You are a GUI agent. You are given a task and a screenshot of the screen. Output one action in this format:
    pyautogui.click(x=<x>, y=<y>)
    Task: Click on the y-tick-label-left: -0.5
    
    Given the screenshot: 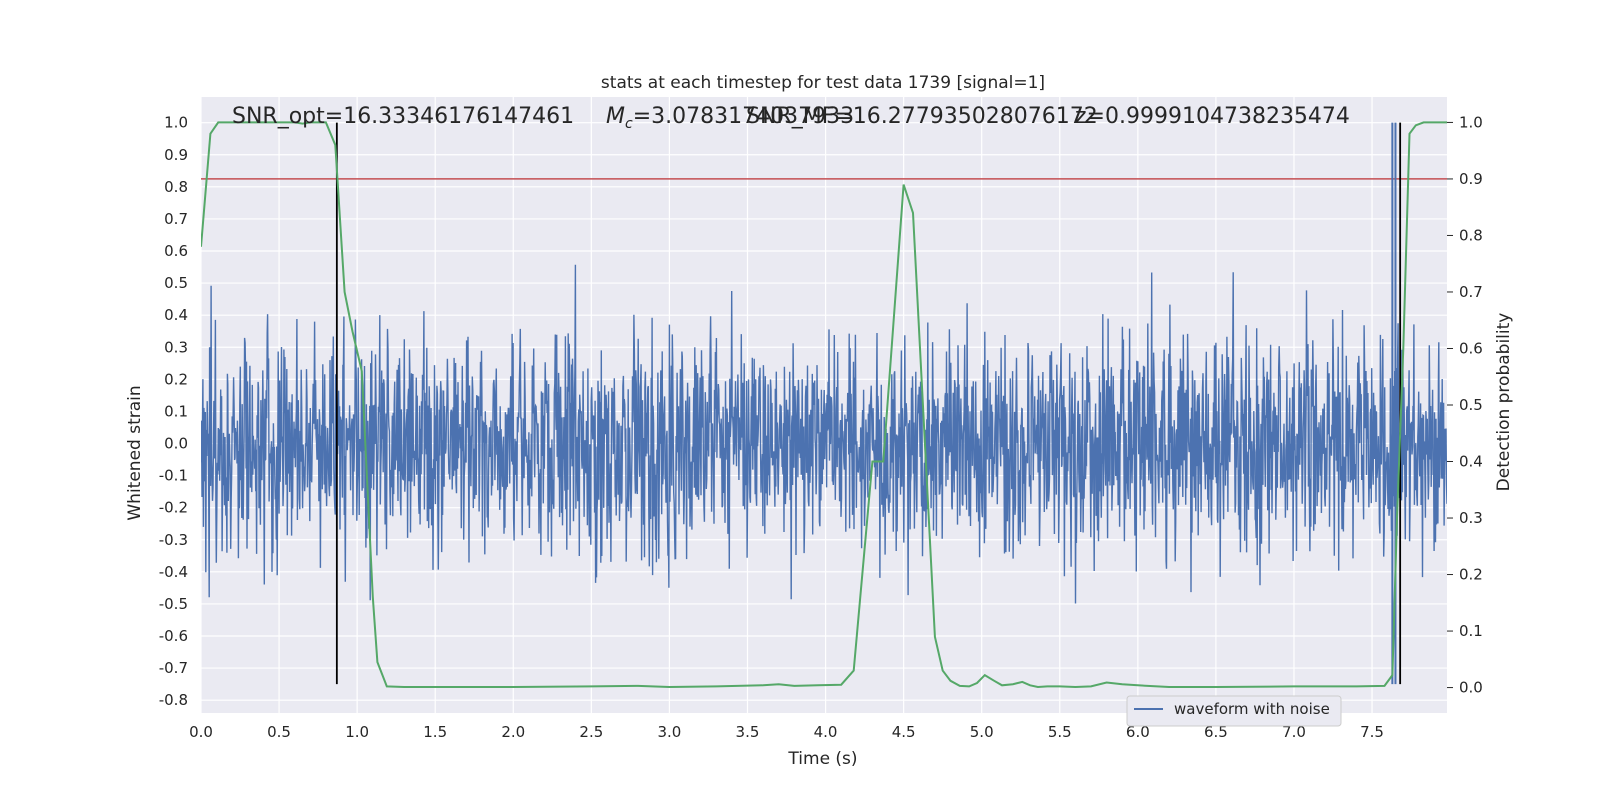 What is the action you would take?
    pyautogui.click(x=173, y=604)
    